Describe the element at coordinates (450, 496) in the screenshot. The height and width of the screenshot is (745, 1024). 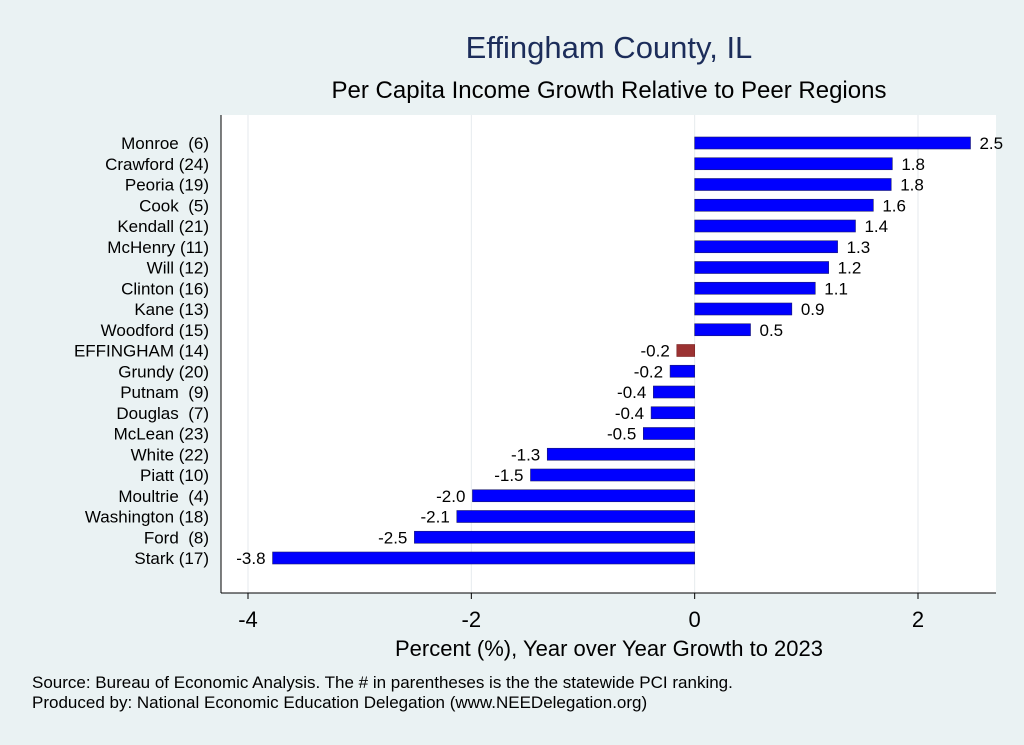
I see `value-label: -2.0` at that location.